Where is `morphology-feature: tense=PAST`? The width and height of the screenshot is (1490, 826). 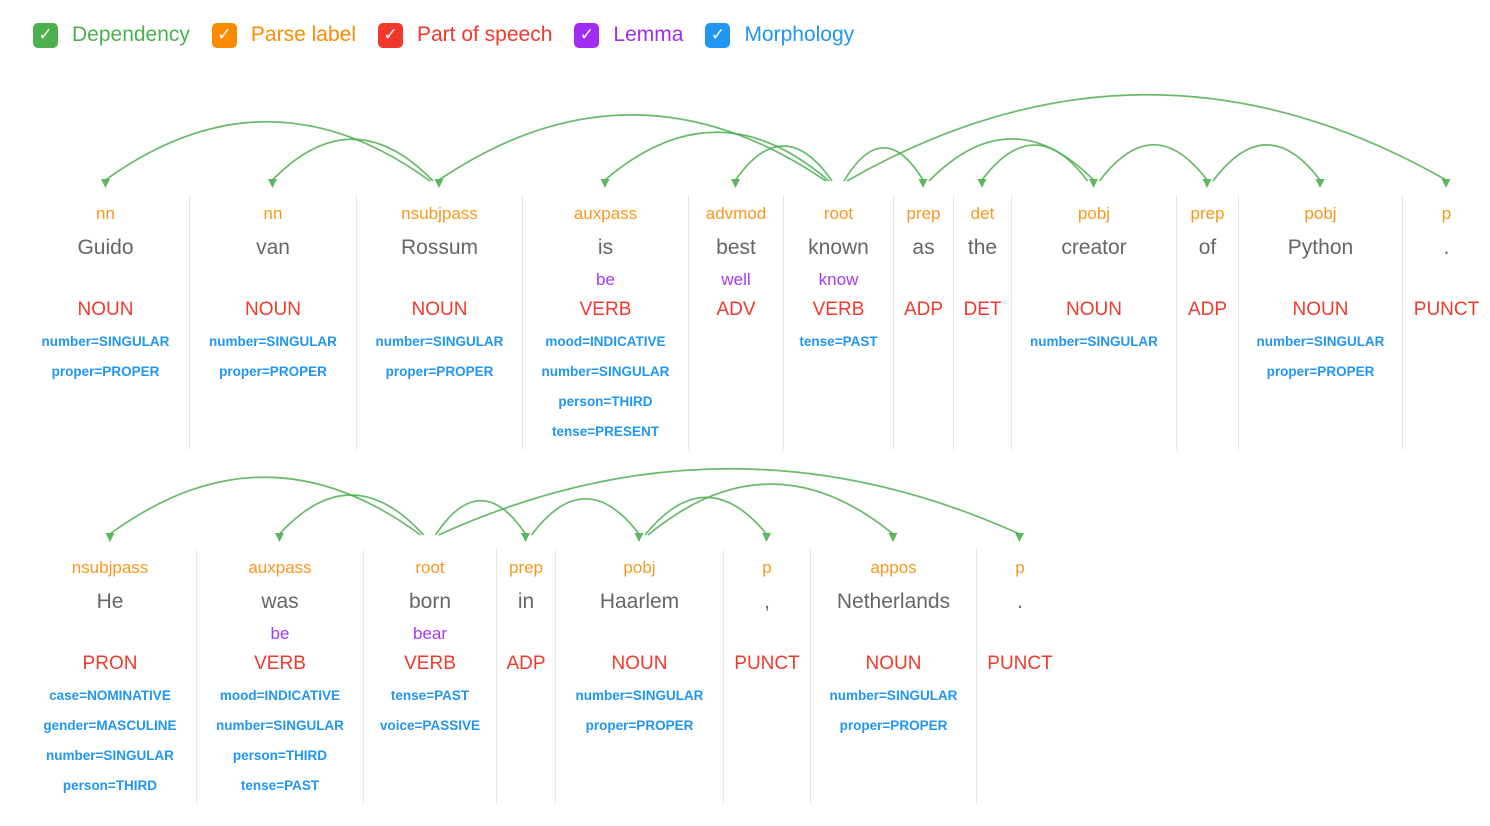
morphology-feature: tense=PAST is located at coordinates (838, 341).